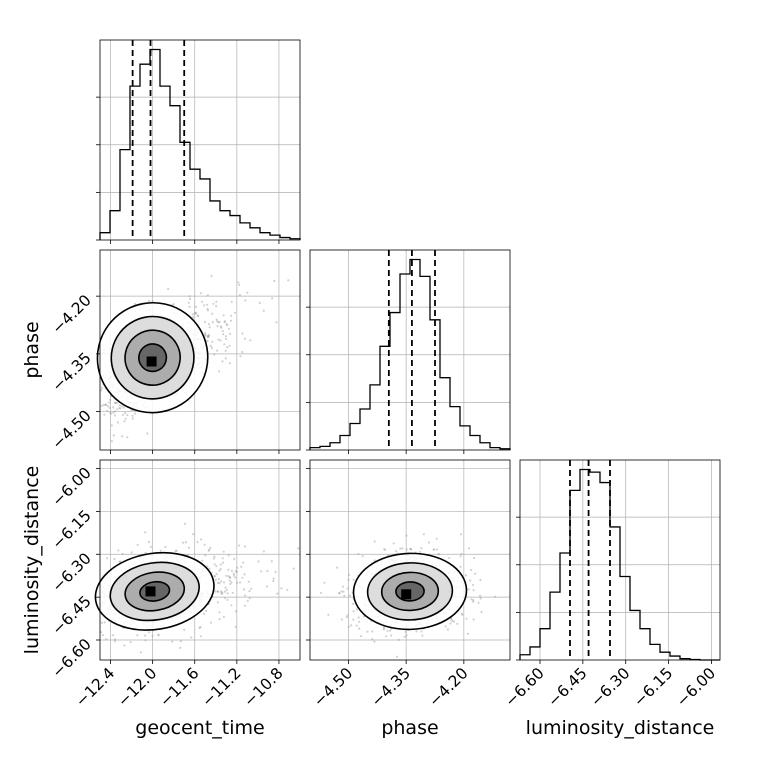  Describe the element at coordinates (72, 372) in the screenshot. I see `y-tick-label: −4.35` at that location.